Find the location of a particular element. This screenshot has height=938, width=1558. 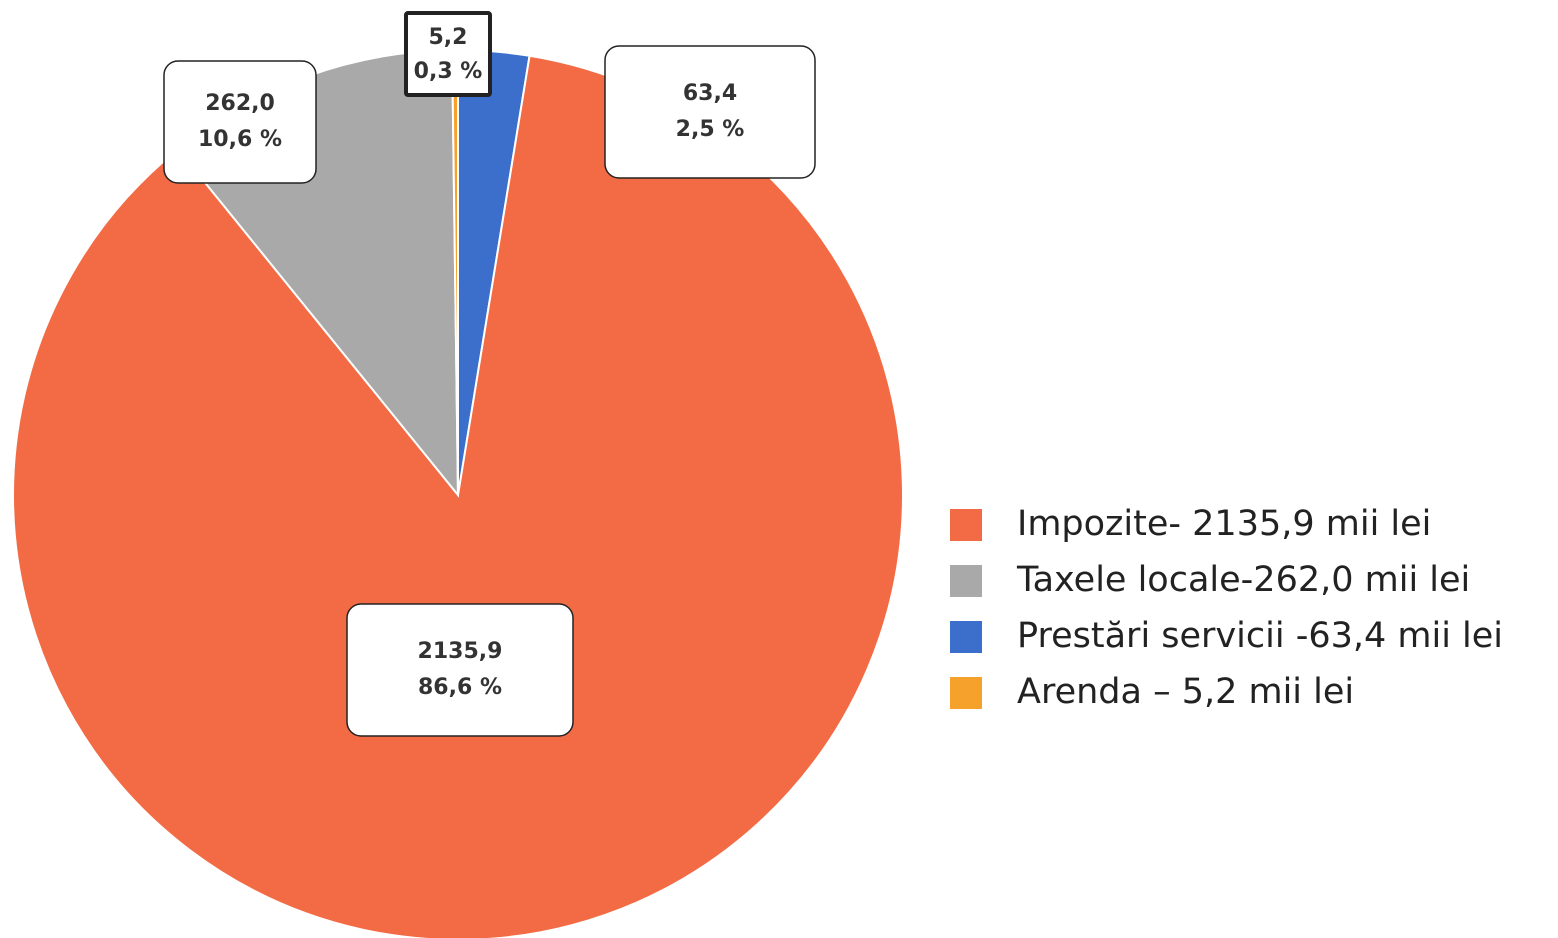

data-label: 5,2 is located at coordinates (448, 37).